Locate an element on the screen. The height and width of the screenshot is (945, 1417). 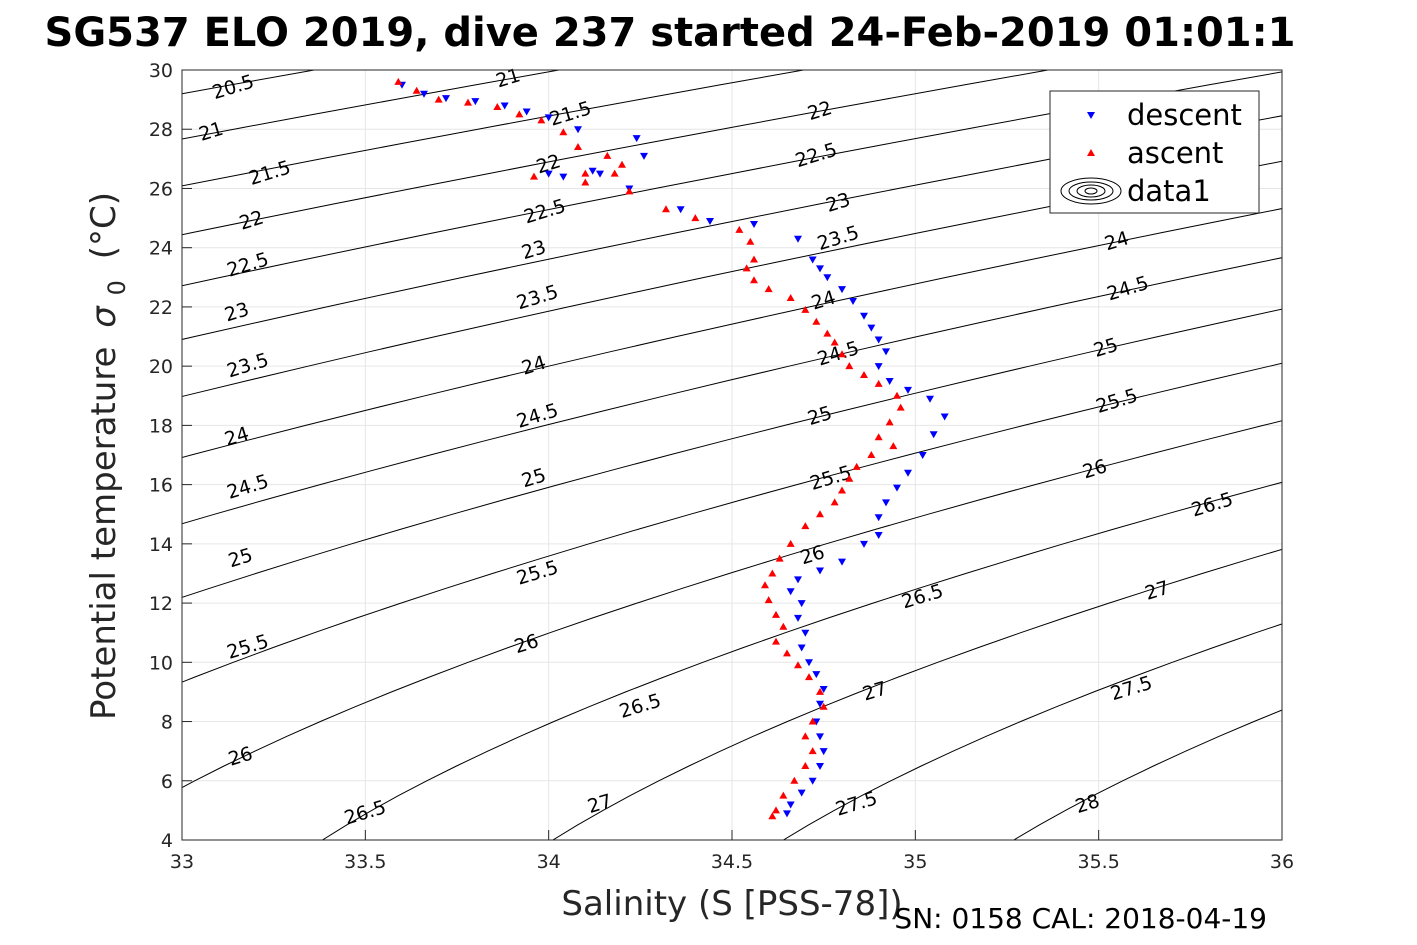
y-tick-label: 20 is located at coordinates (161, 367).